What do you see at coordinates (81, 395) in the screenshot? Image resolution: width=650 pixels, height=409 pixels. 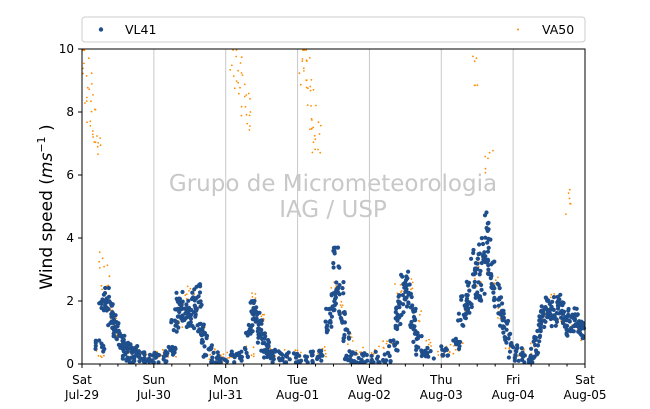 I see `x-tick-date: Jul-29` at bounding box center [81, 395].